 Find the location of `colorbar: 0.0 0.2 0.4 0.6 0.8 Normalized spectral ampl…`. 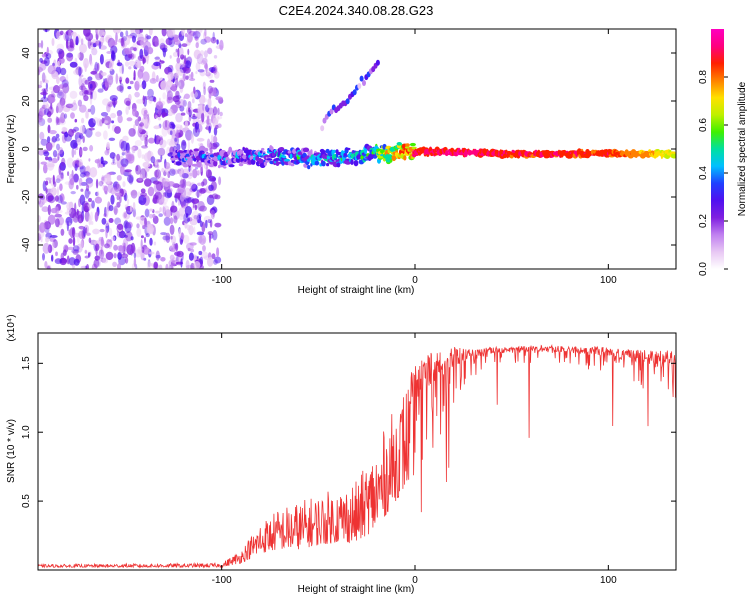

colorbar: 0.0 0.2 0.4 0.6 0.8 Normalized spectral ampl… is located at coordinates (723, 152).